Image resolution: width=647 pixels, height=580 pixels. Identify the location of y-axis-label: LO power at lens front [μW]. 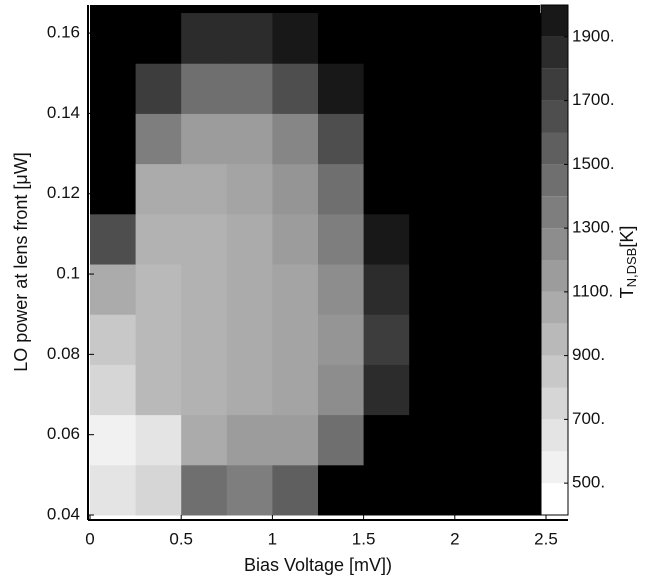
(21, 261).